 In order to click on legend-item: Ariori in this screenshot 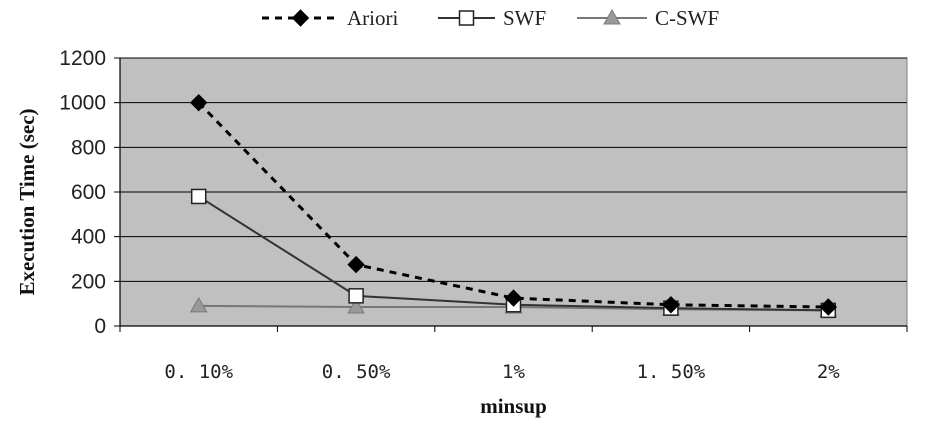, I will do `click(330, 18)`.